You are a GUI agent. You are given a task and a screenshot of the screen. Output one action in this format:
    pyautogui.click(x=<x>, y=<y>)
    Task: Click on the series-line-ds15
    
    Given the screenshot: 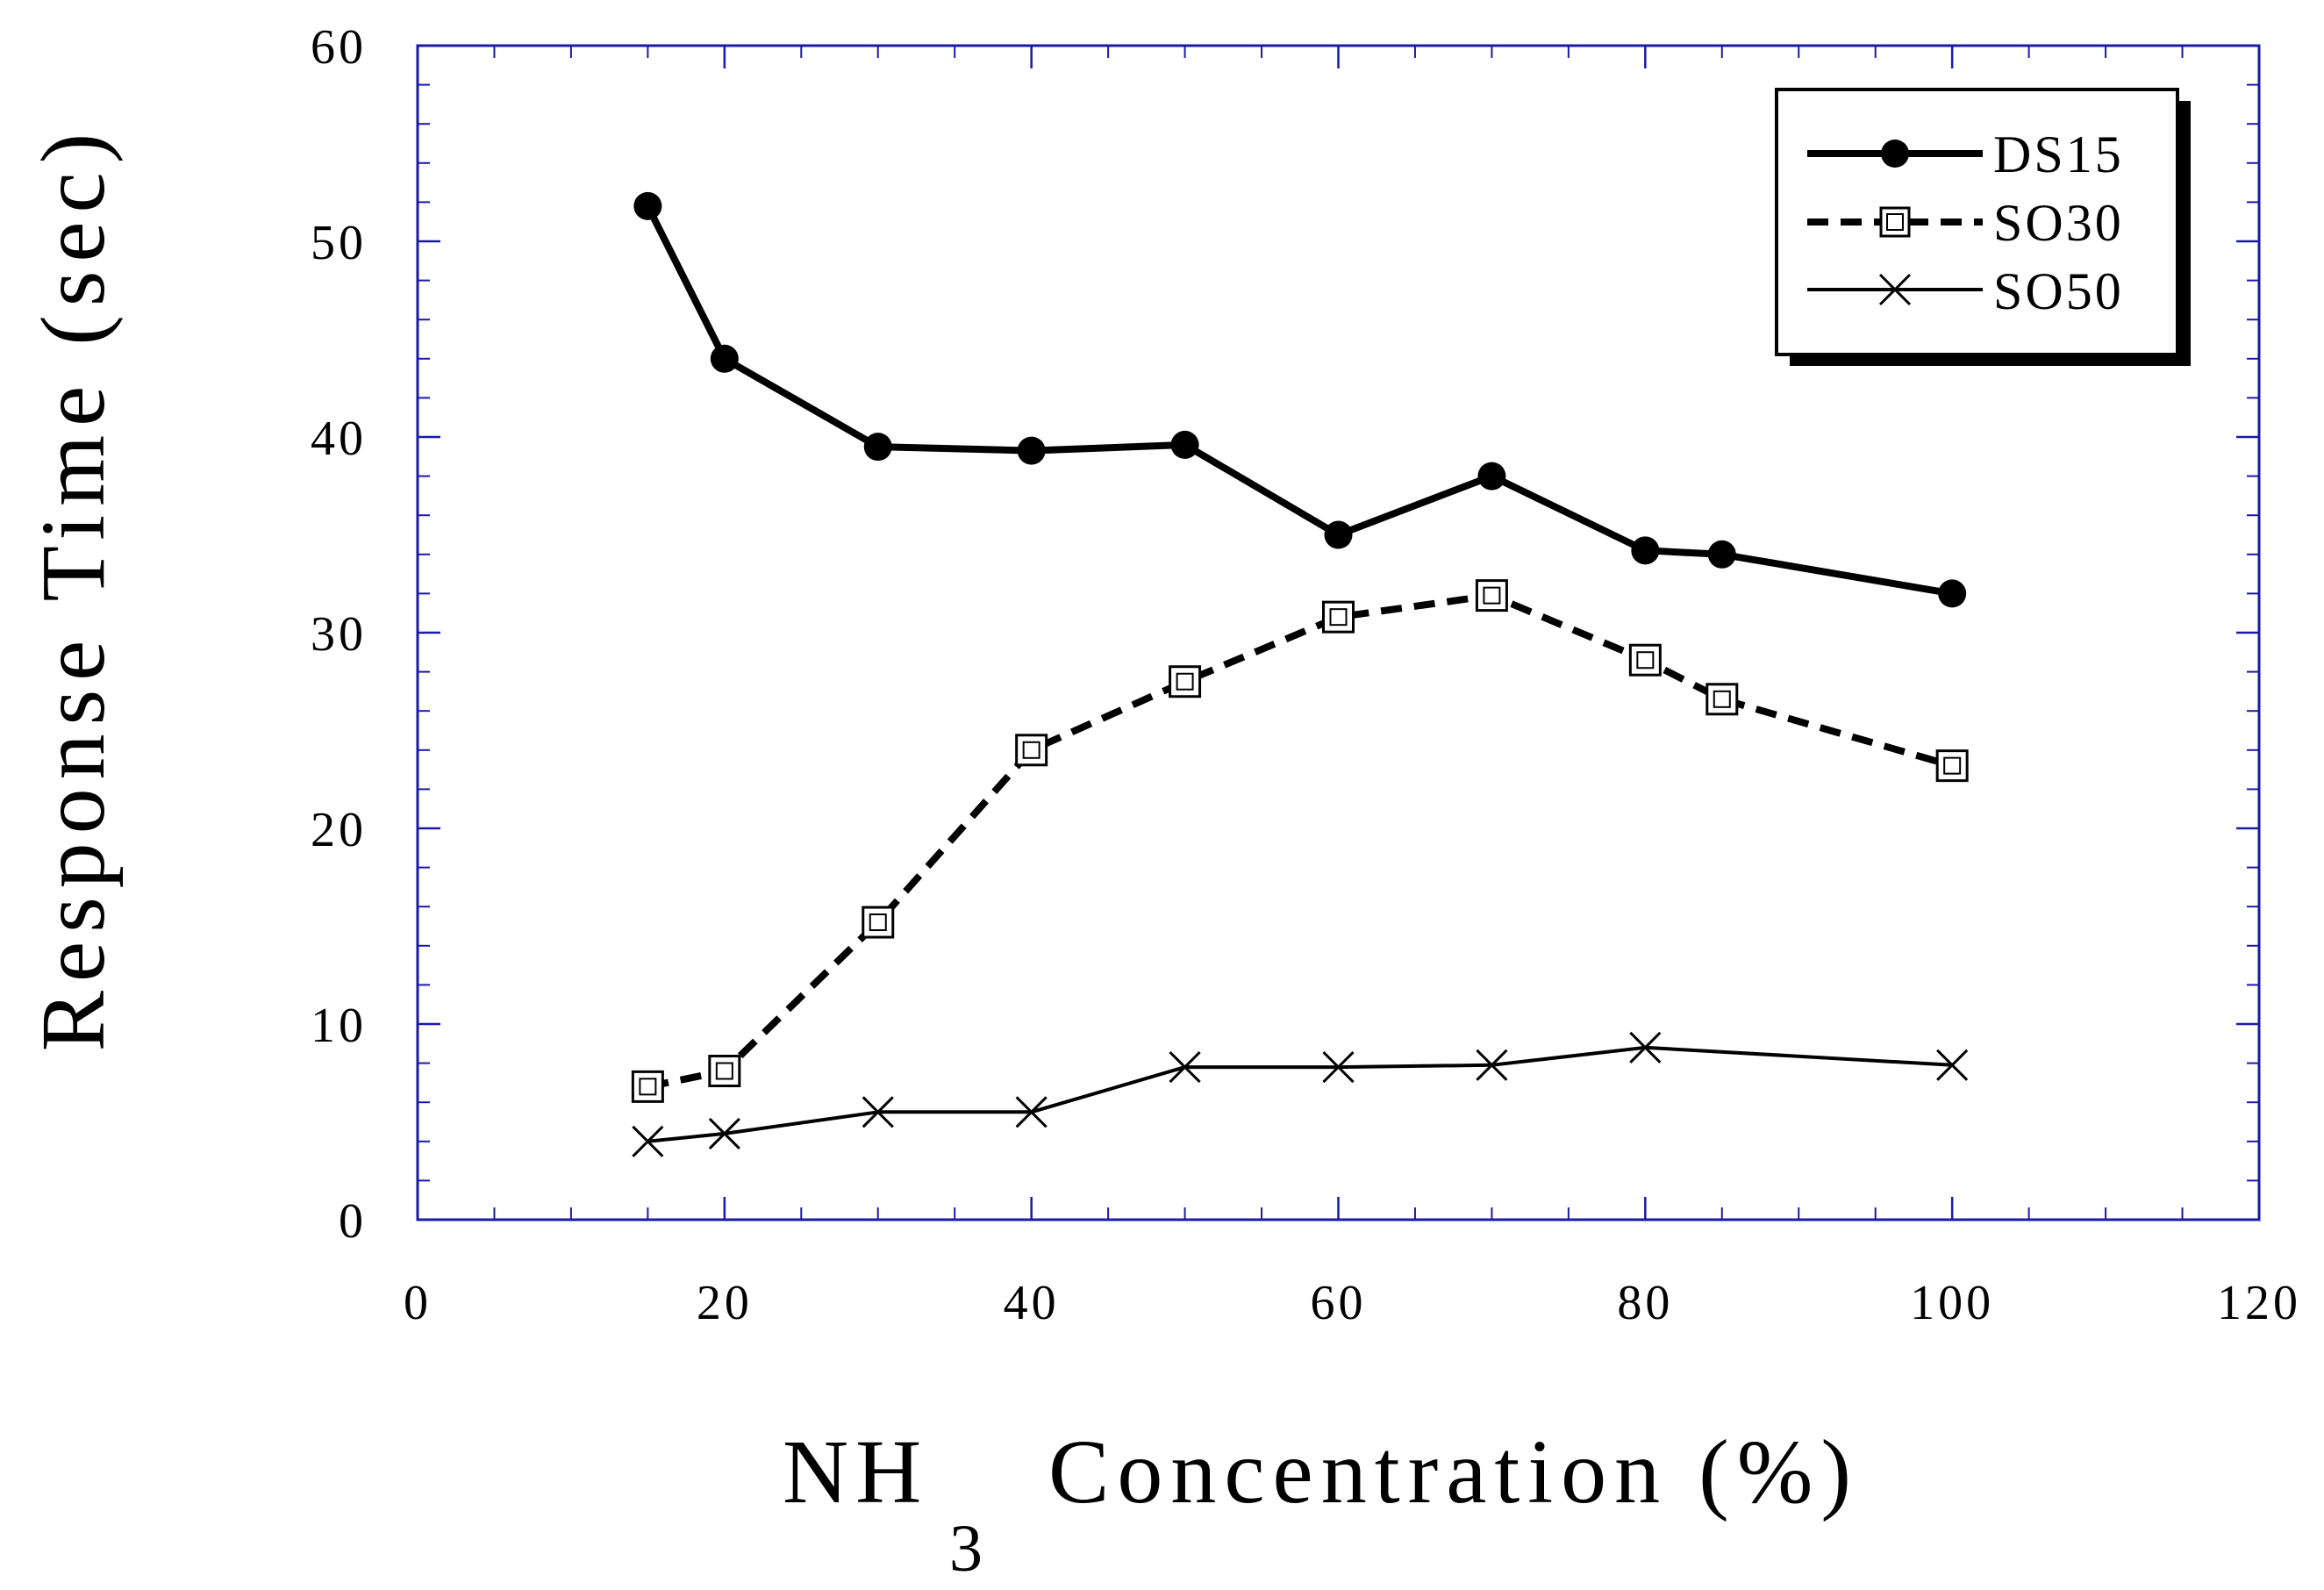 What is the action you would take?
    pyautogui.click(x=1298, y=401)
    